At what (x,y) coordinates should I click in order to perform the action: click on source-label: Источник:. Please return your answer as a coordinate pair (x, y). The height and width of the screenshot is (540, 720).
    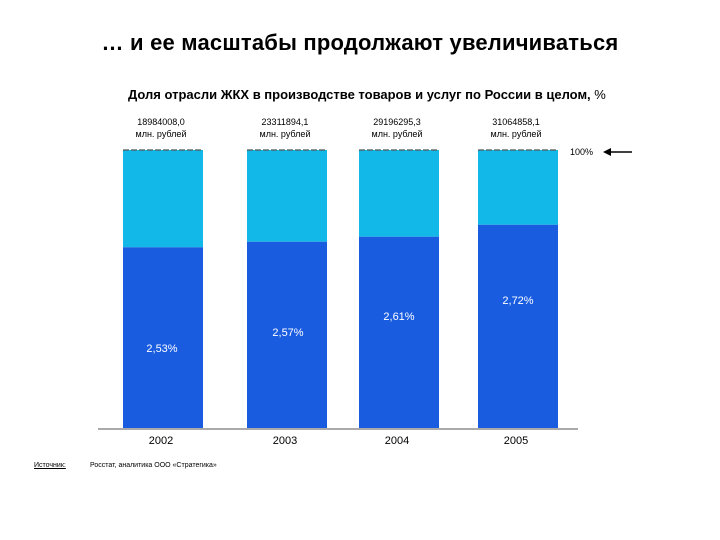
    Looking at the image, I should click on (50, 465).